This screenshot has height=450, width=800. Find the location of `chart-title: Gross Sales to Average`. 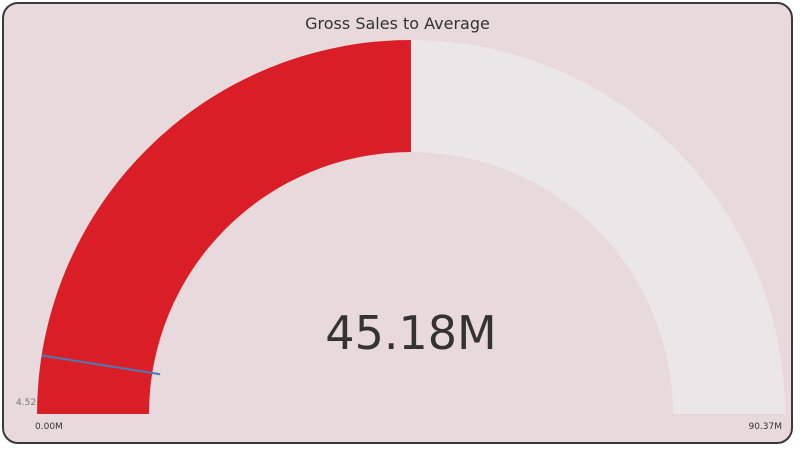

chart-title: Gross Sales to Average is located at coordinates (397, 23).